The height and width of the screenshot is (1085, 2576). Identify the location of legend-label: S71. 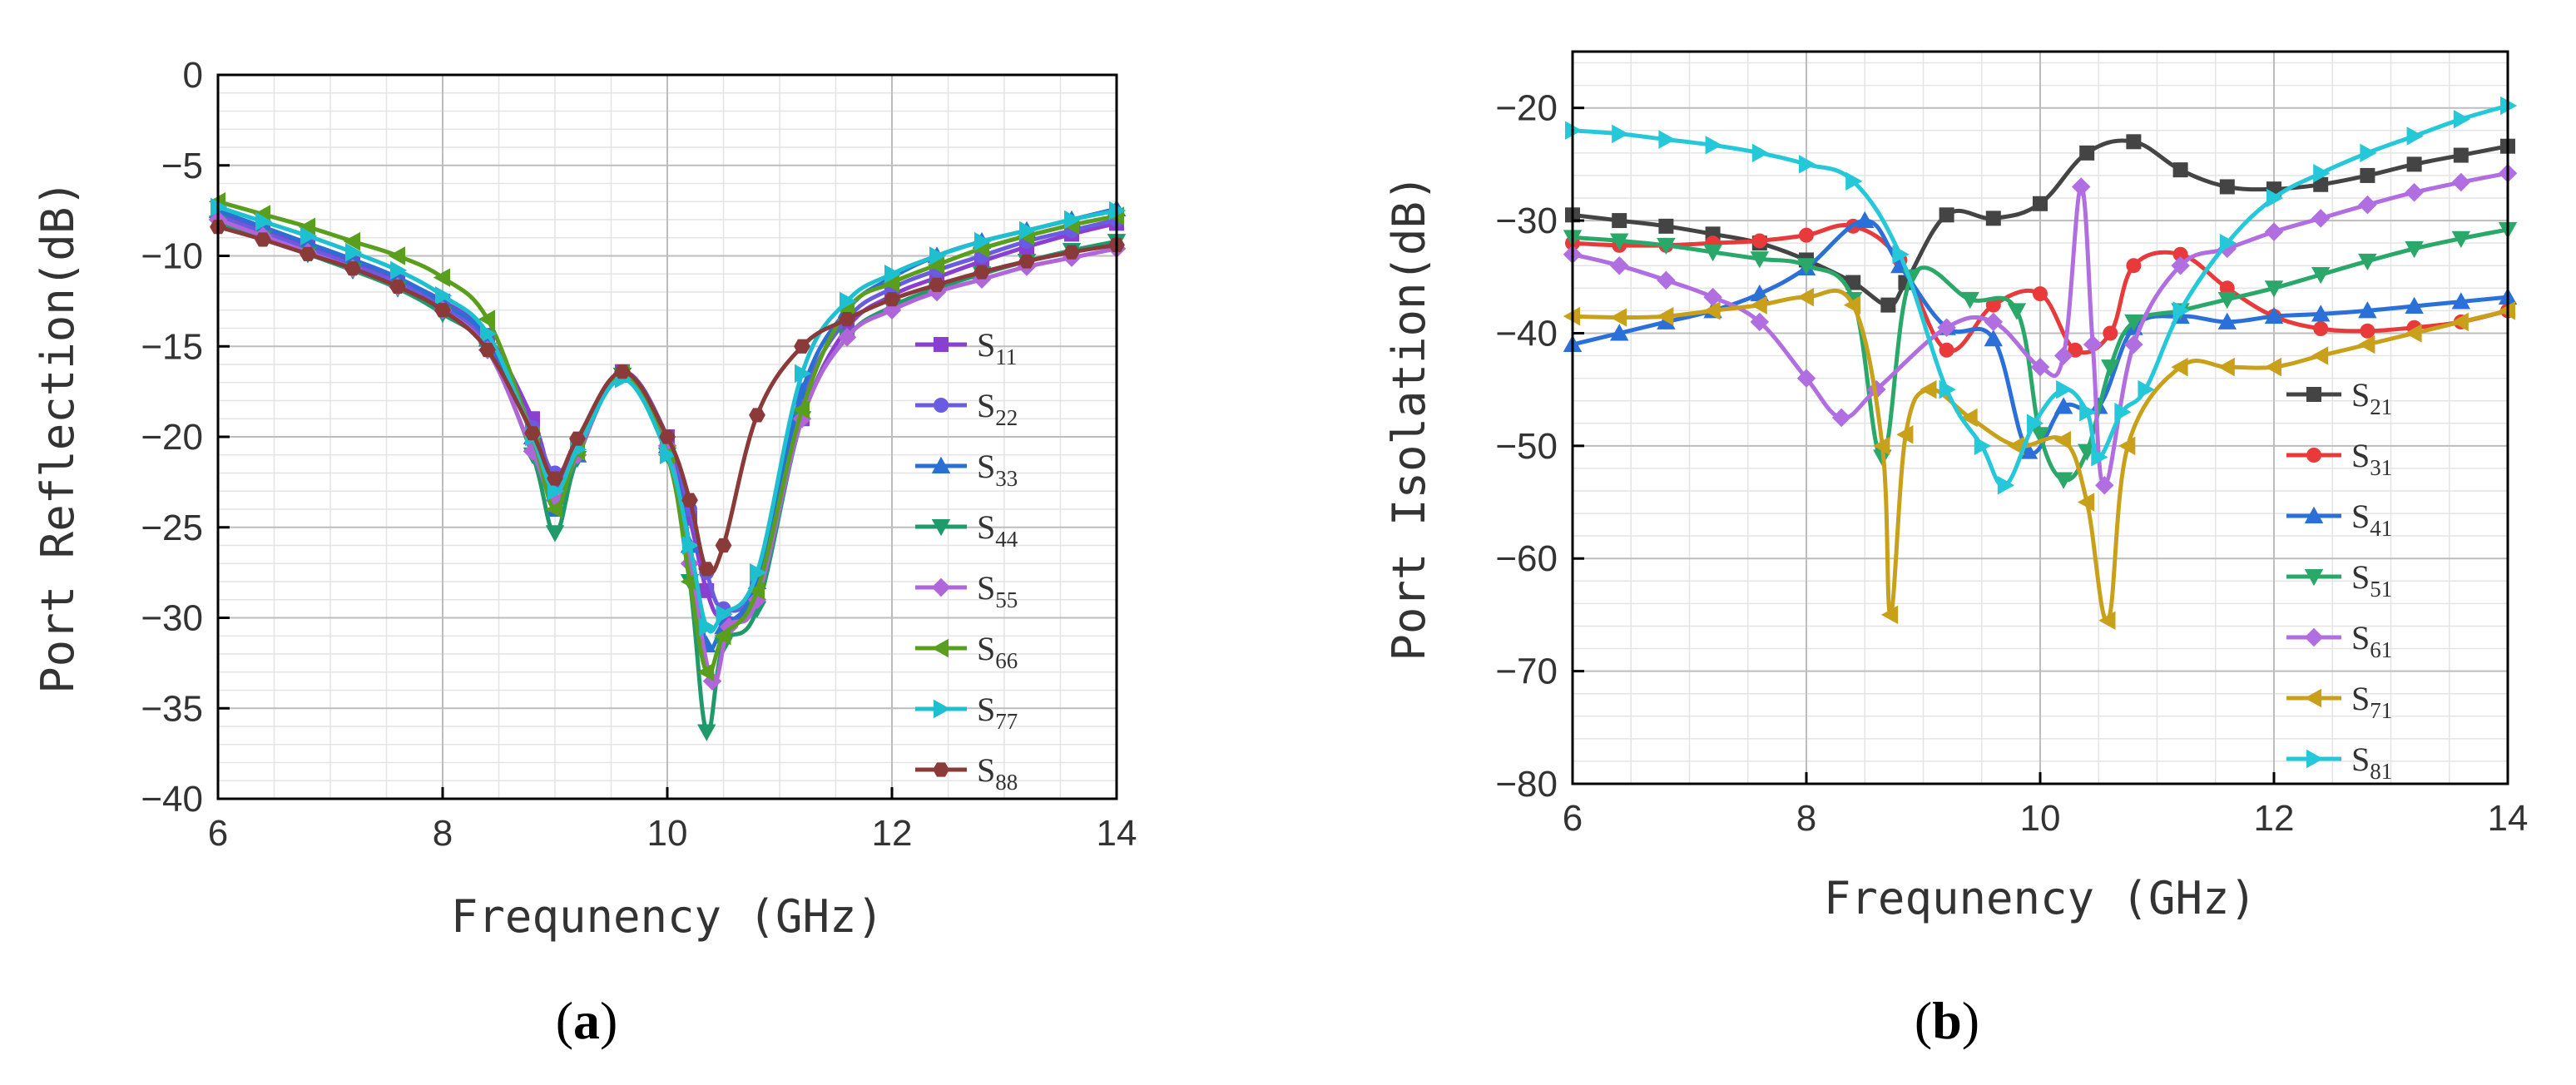
(2372, 701).